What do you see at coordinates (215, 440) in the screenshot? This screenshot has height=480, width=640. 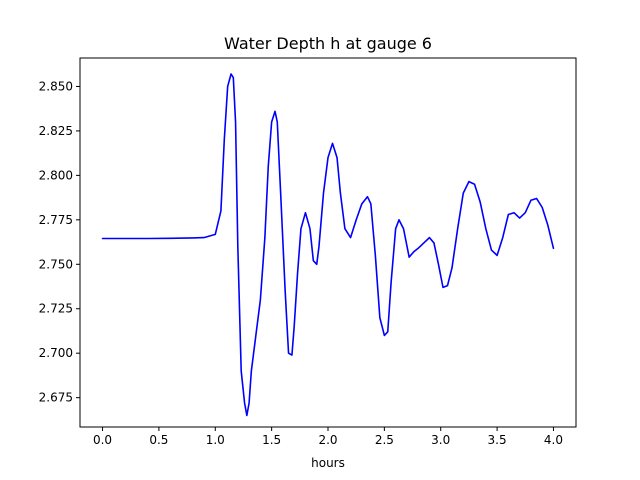 I see `x-tick-label: 1.0` at bounding box center [215, 440].